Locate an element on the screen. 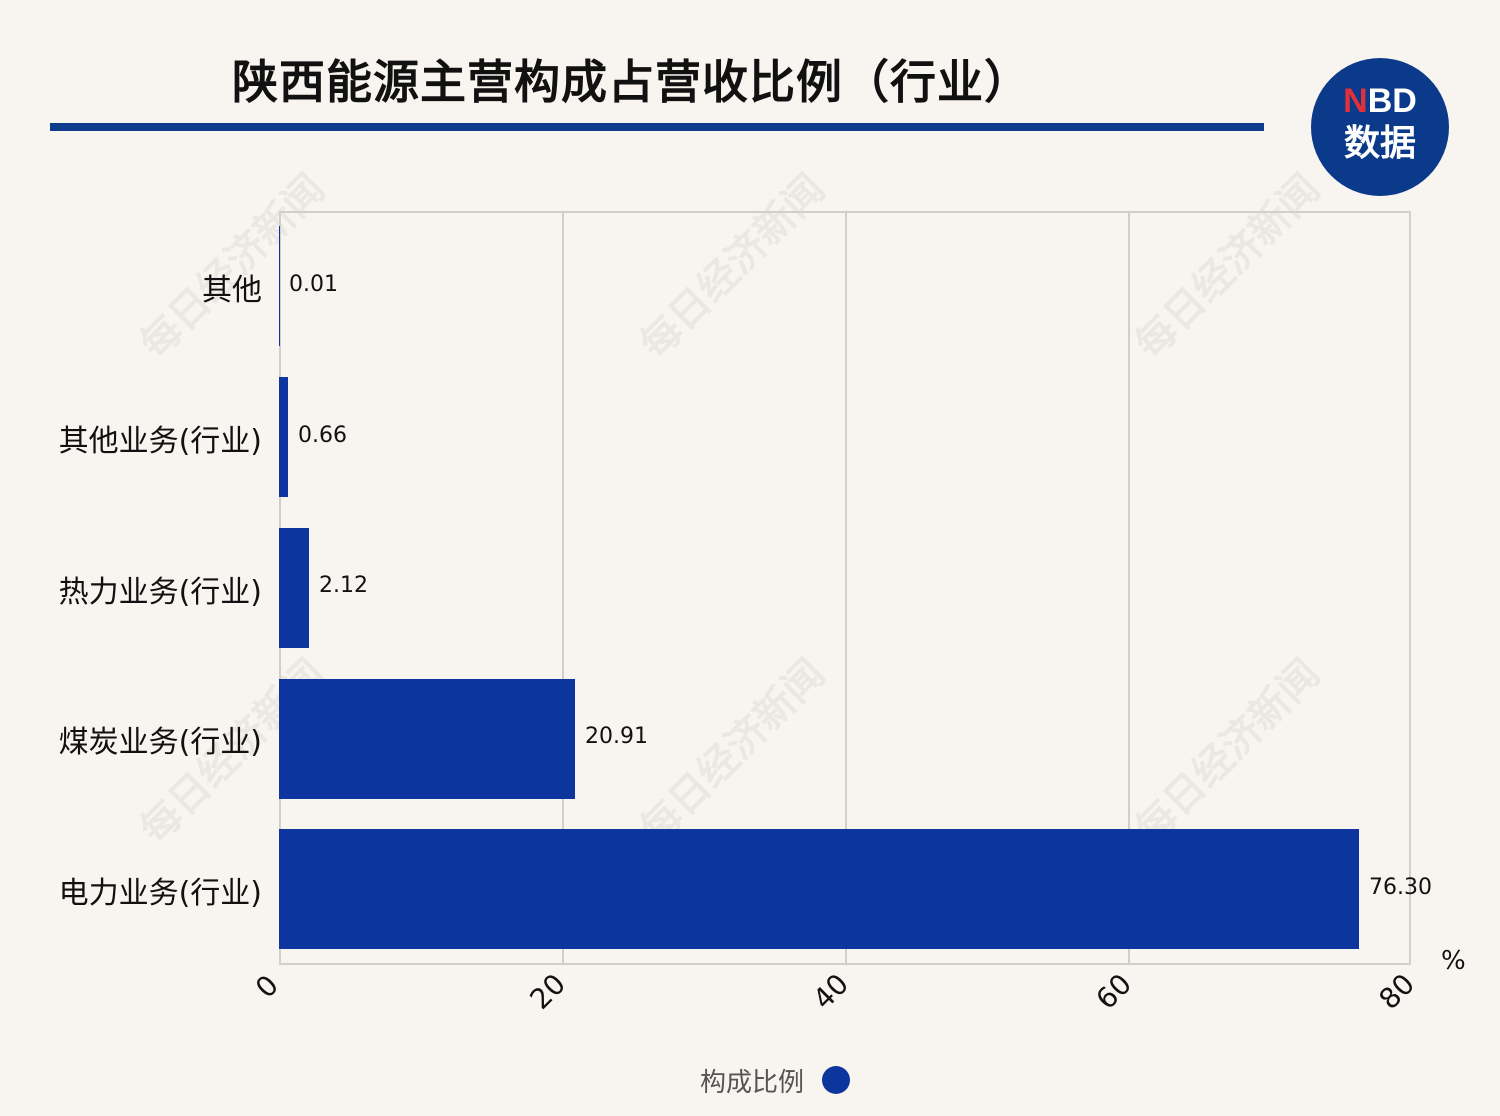 This screenshot has width=1500, height=1116. title-underline is located at coordinates (657, 127).